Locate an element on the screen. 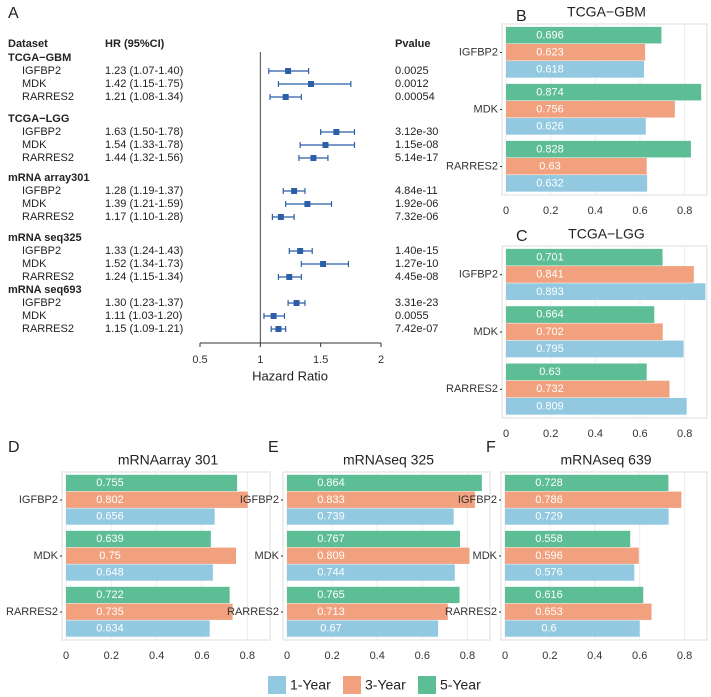 The width and height of the screenshot is (711, 697). hr-text: 1.30 (1.23-1.37) is located at coordinates (144, 303).